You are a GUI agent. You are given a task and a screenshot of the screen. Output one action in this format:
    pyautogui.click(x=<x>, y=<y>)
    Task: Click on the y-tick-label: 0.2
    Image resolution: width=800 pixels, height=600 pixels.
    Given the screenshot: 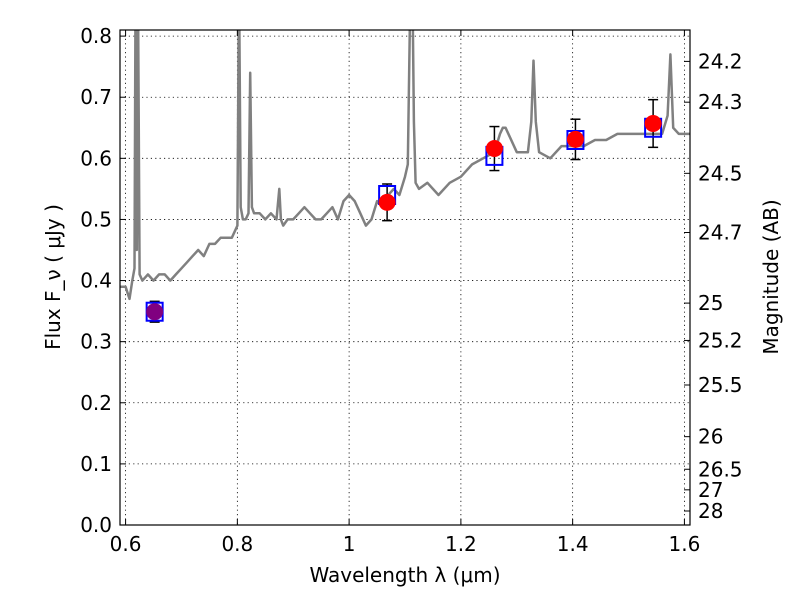 What is the action you would take?
    pyautogui.click(x=96, y=403)
    